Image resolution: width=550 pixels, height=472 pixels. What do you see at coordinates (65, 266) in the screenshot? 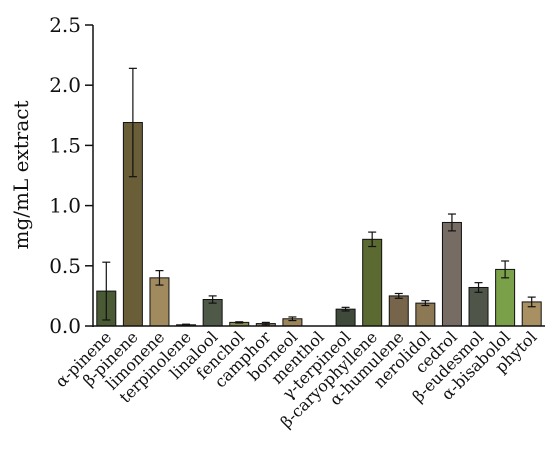
I see `y-tick-label: 0.5` at bounding box center [65, 266].